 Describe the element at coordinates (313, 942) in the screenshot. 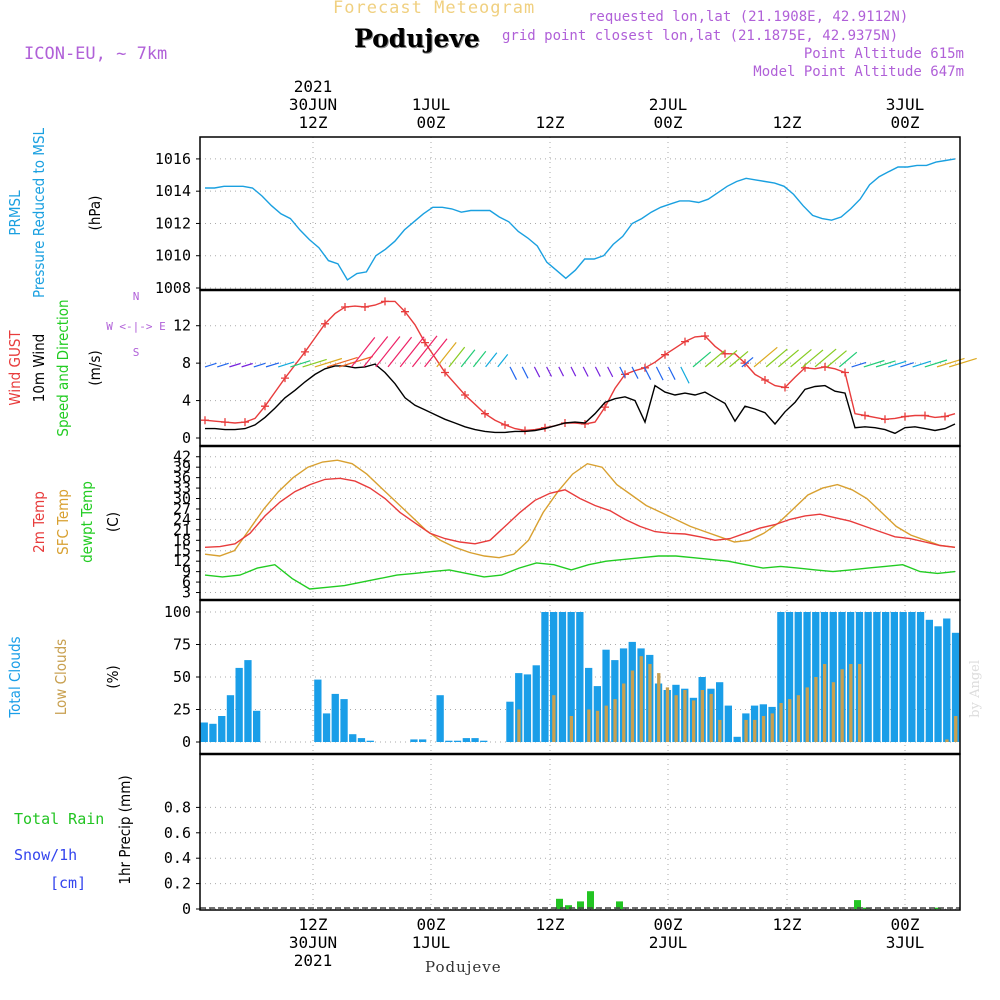

I see `time-bottom-date-0: 30JUN` at that location.